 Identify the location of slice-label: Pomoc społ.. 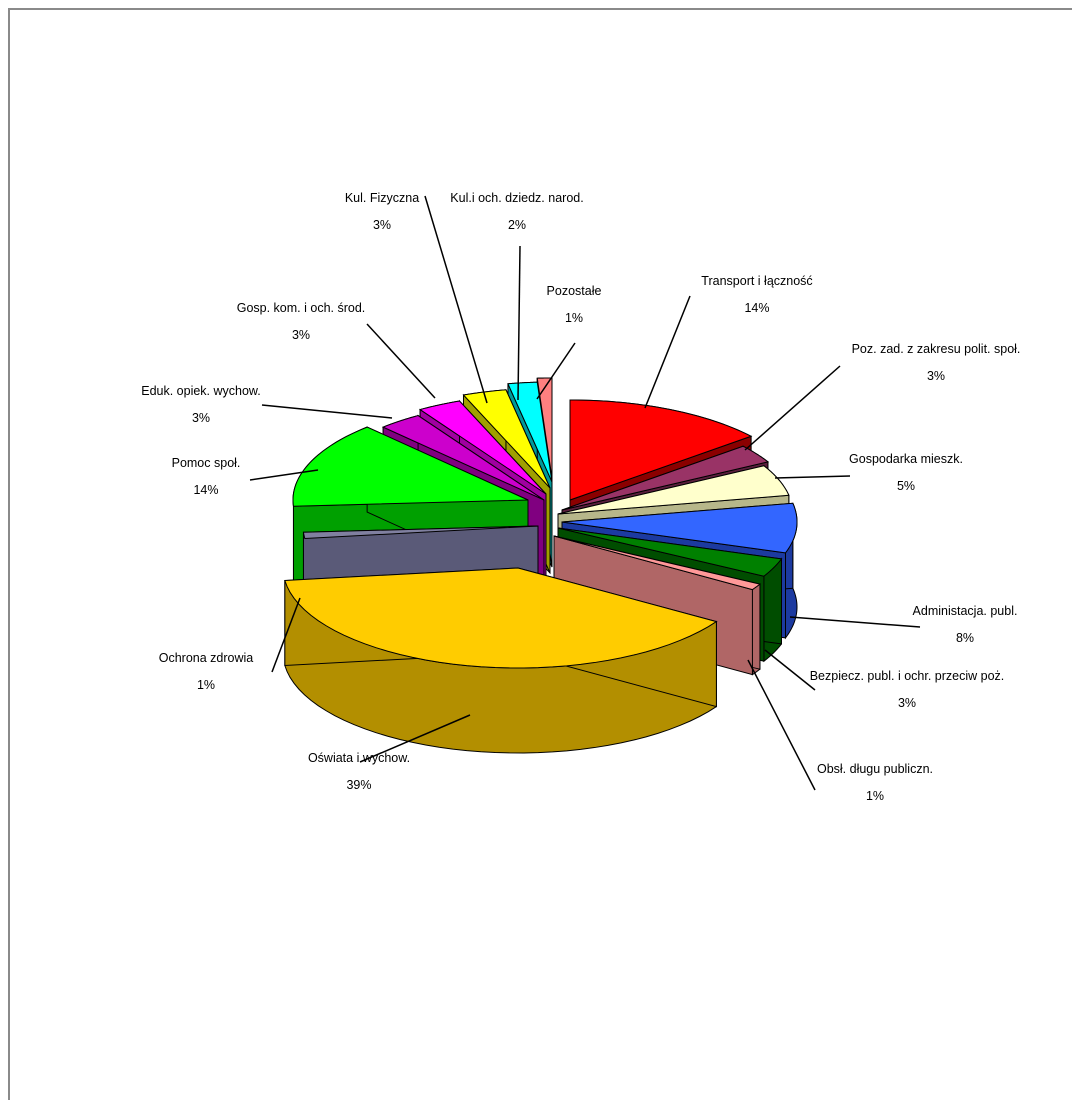
(206, 463).